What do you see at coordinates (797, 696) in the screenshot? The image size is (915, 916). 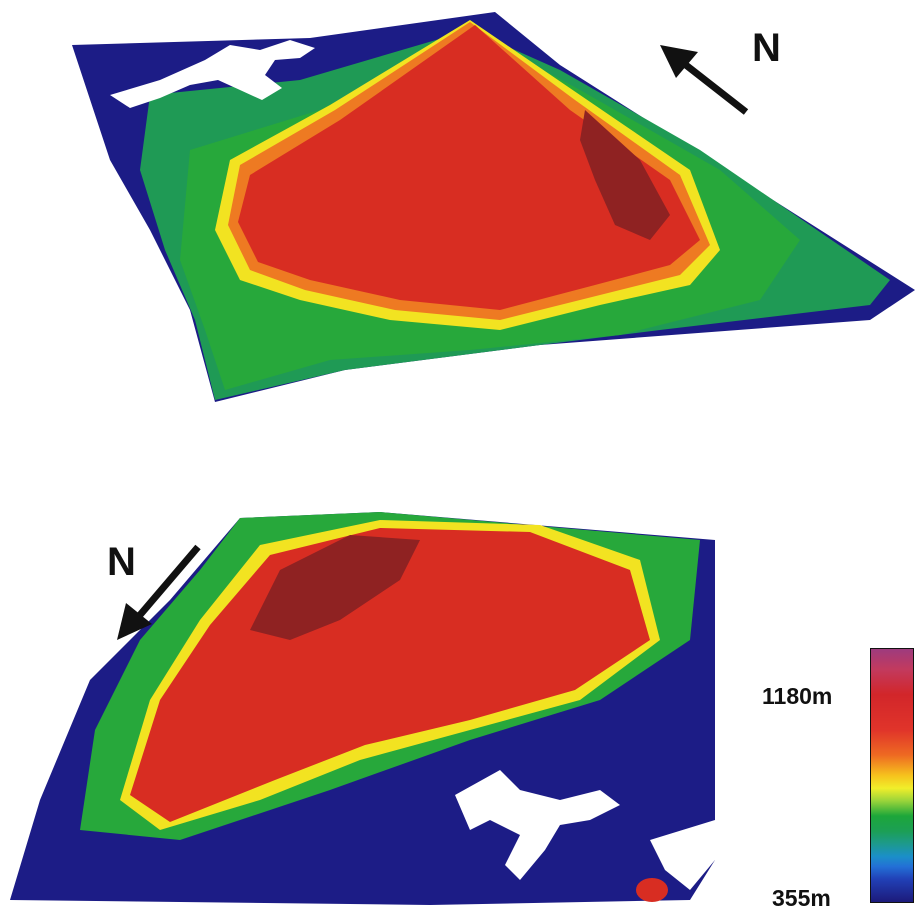 I see `elevation-max-label: 1180m` at bounding box center [797, 696].